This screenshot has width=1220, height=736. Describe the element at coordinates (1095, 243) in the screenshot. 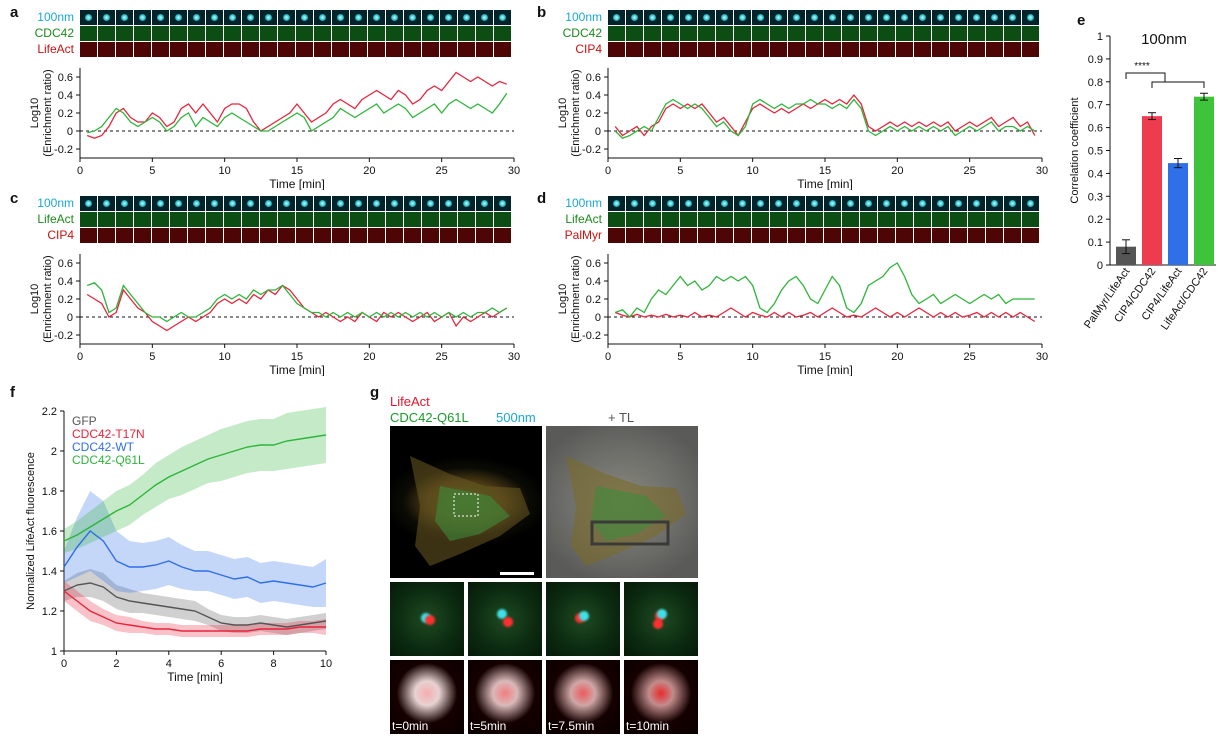

I see `y-tick-label: 0.1` at that location.